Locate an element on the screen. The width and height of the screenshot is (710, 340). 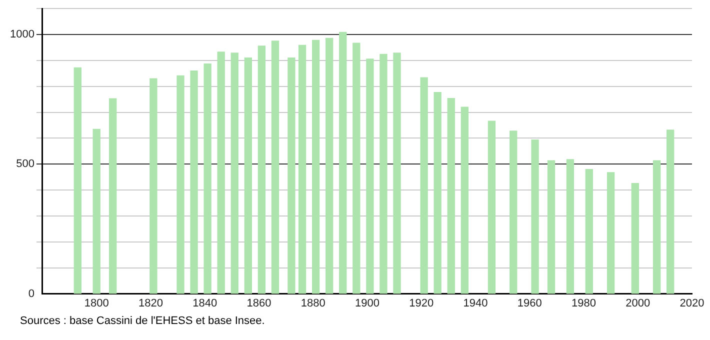
y-tick-label: 500 is located at coordinates (25, 164).